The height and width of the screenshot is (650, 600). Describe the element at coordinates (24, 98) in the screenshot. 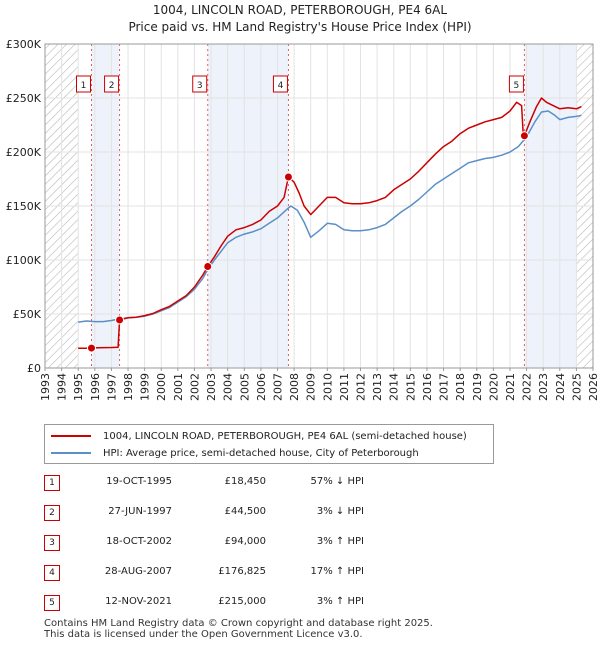

I see `y-tick-label: £250K` at that location.